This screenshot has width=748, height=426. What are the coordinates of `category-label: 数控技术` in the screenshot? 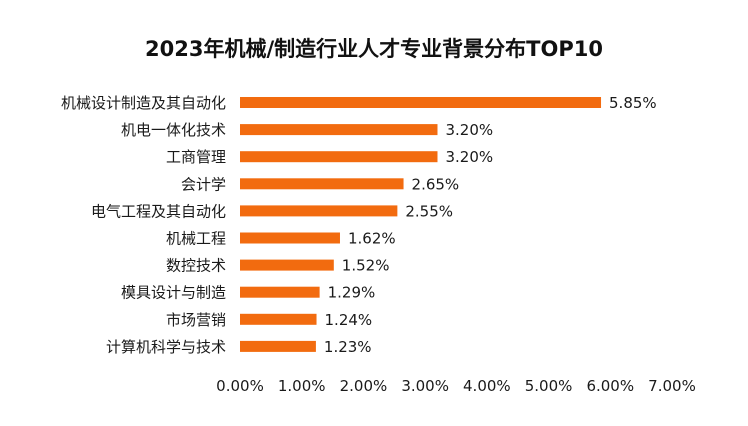 It's located at (196, 266).